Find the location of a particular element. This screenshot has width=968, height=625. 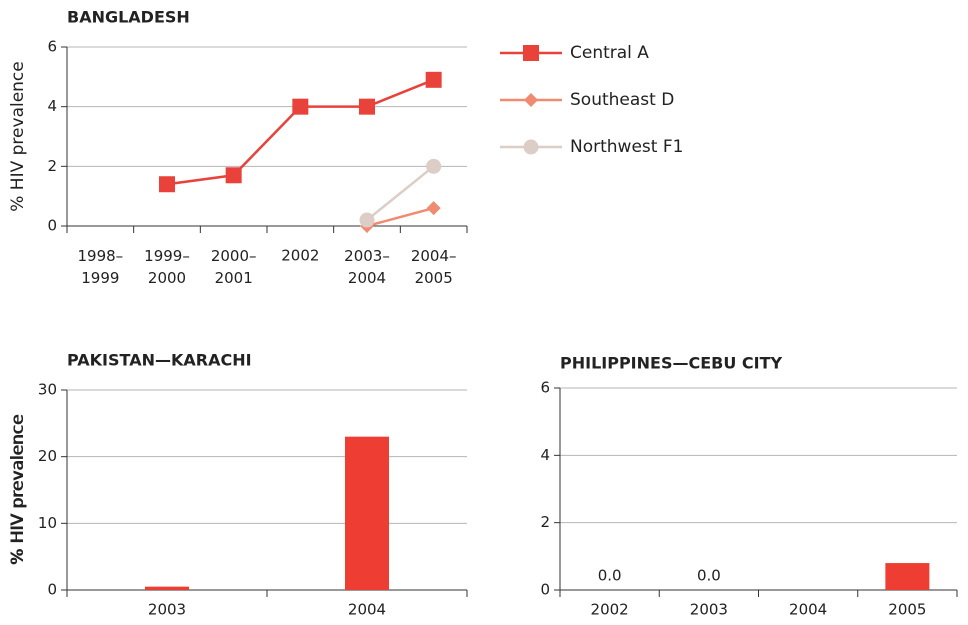

y-tick-label: 20 is located at coordinates (47, 456).